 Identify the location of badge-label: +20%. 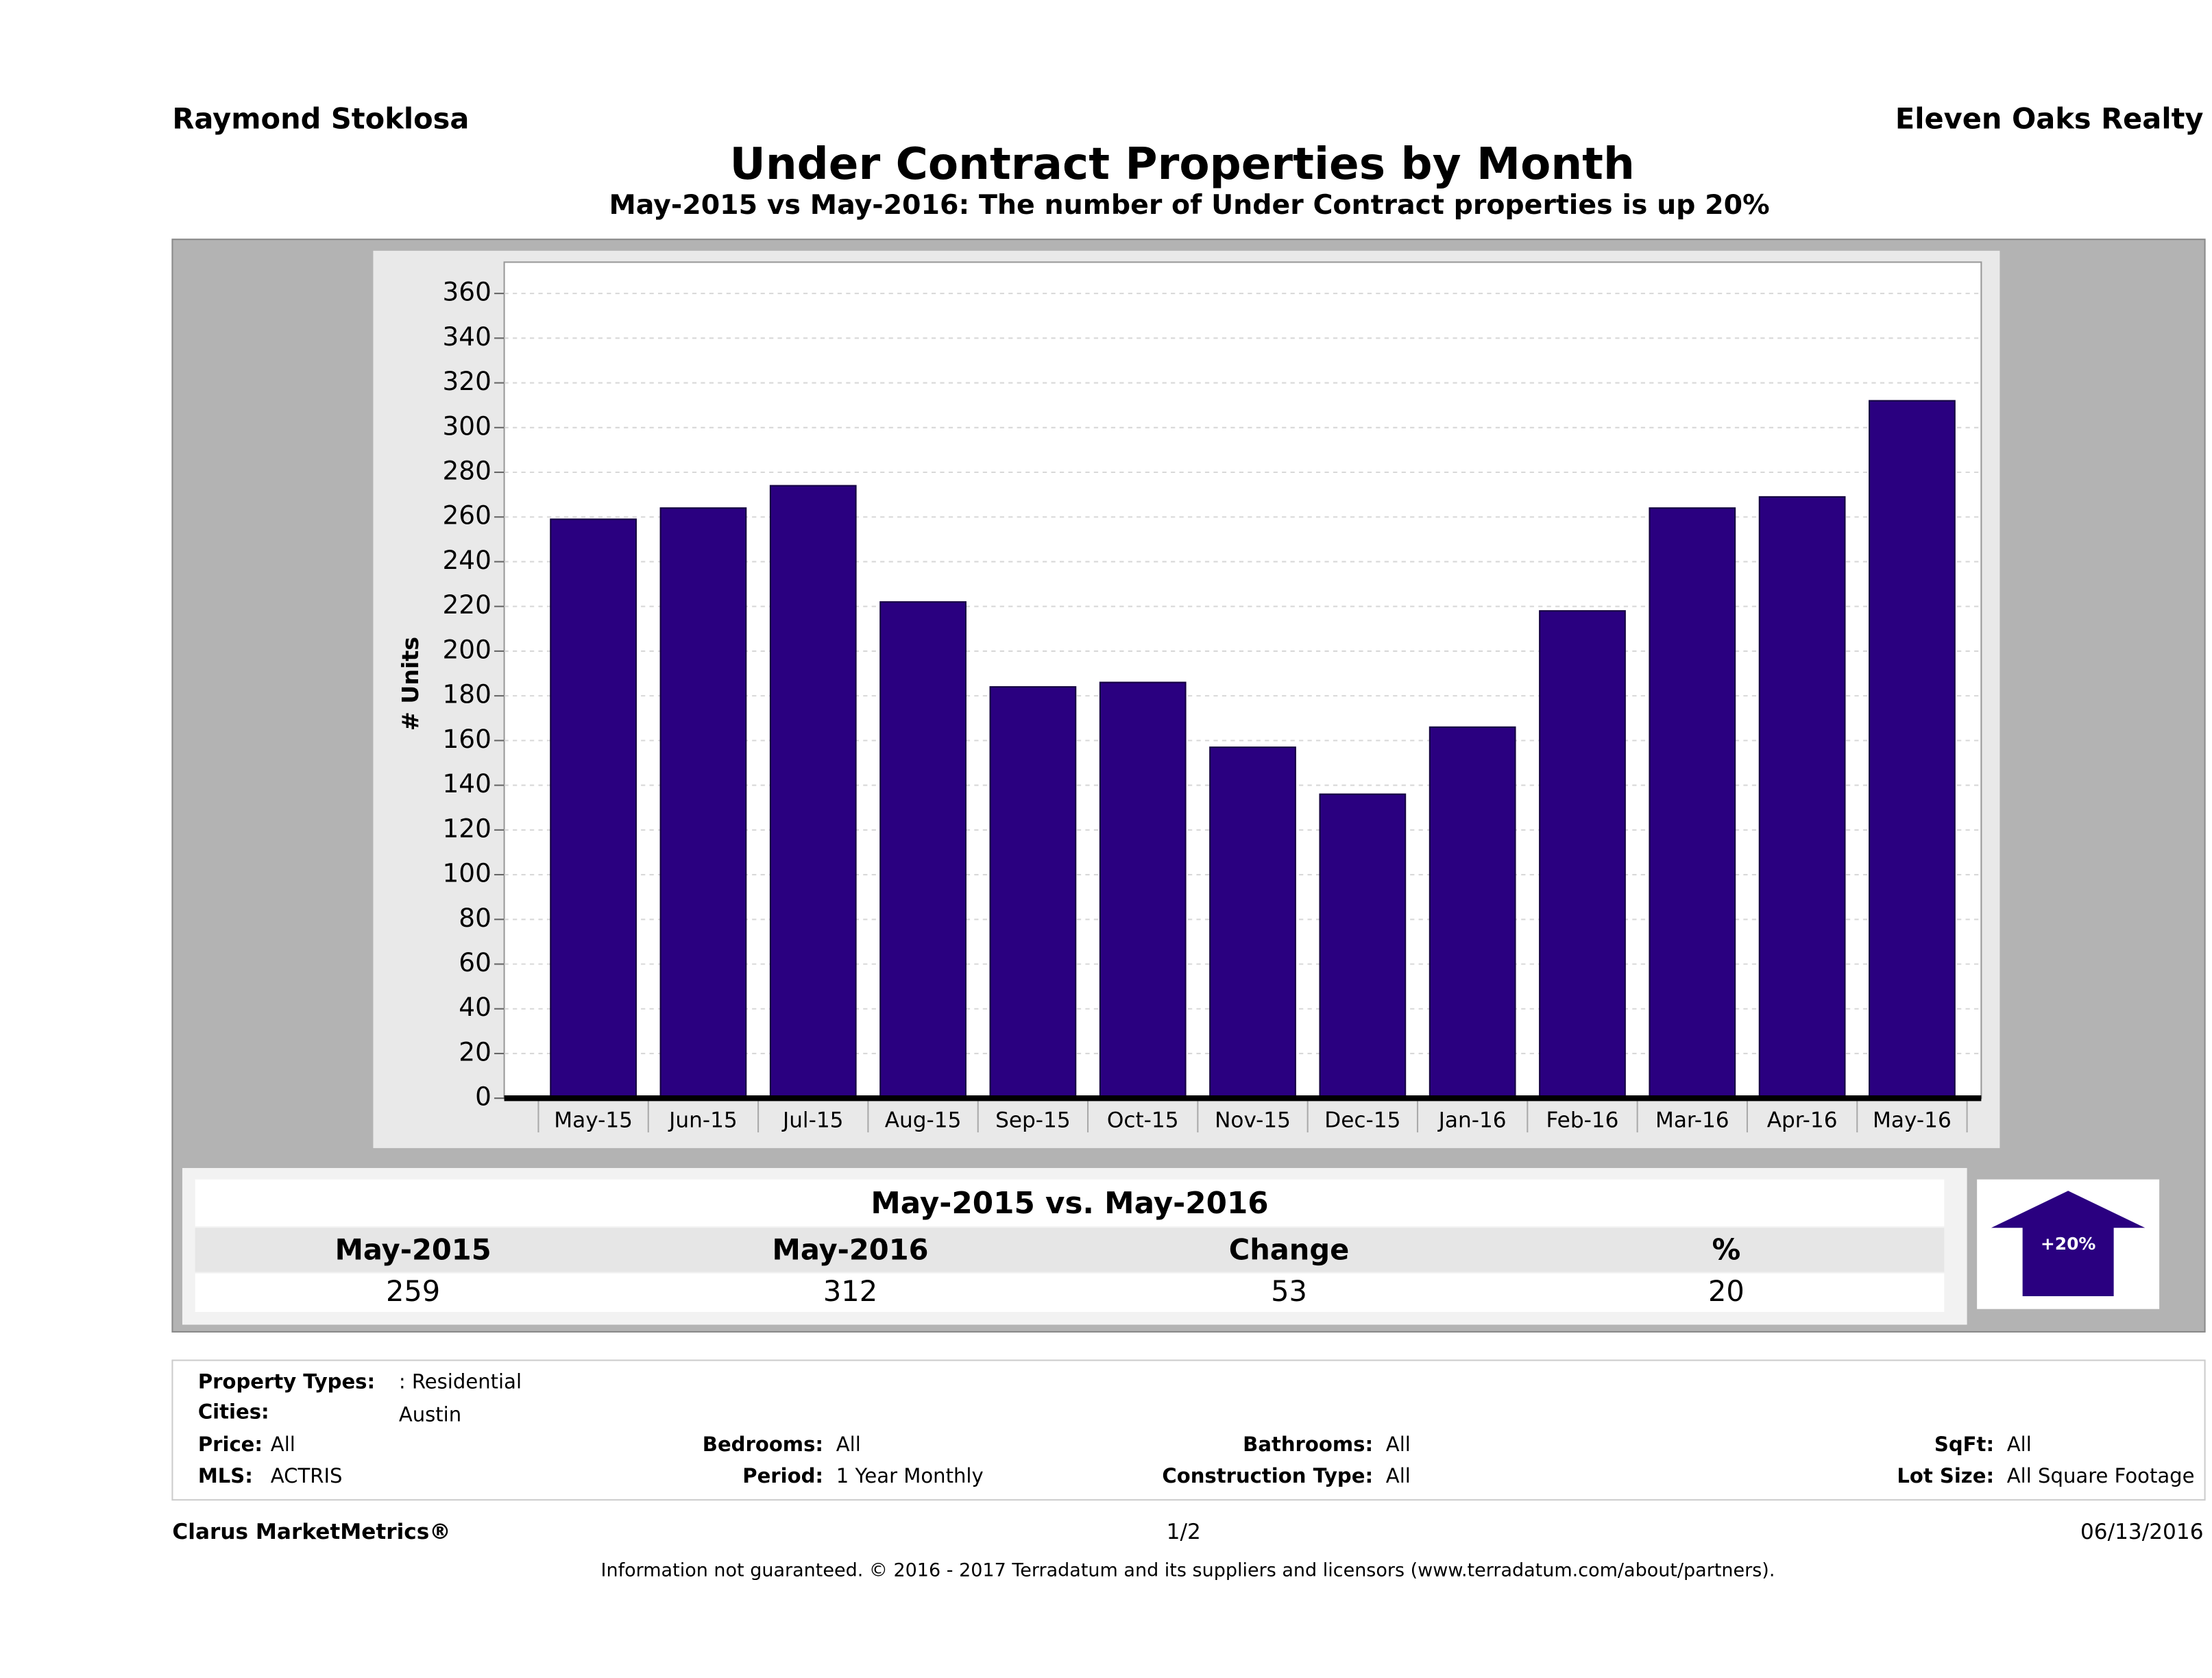
(2068, 1244).